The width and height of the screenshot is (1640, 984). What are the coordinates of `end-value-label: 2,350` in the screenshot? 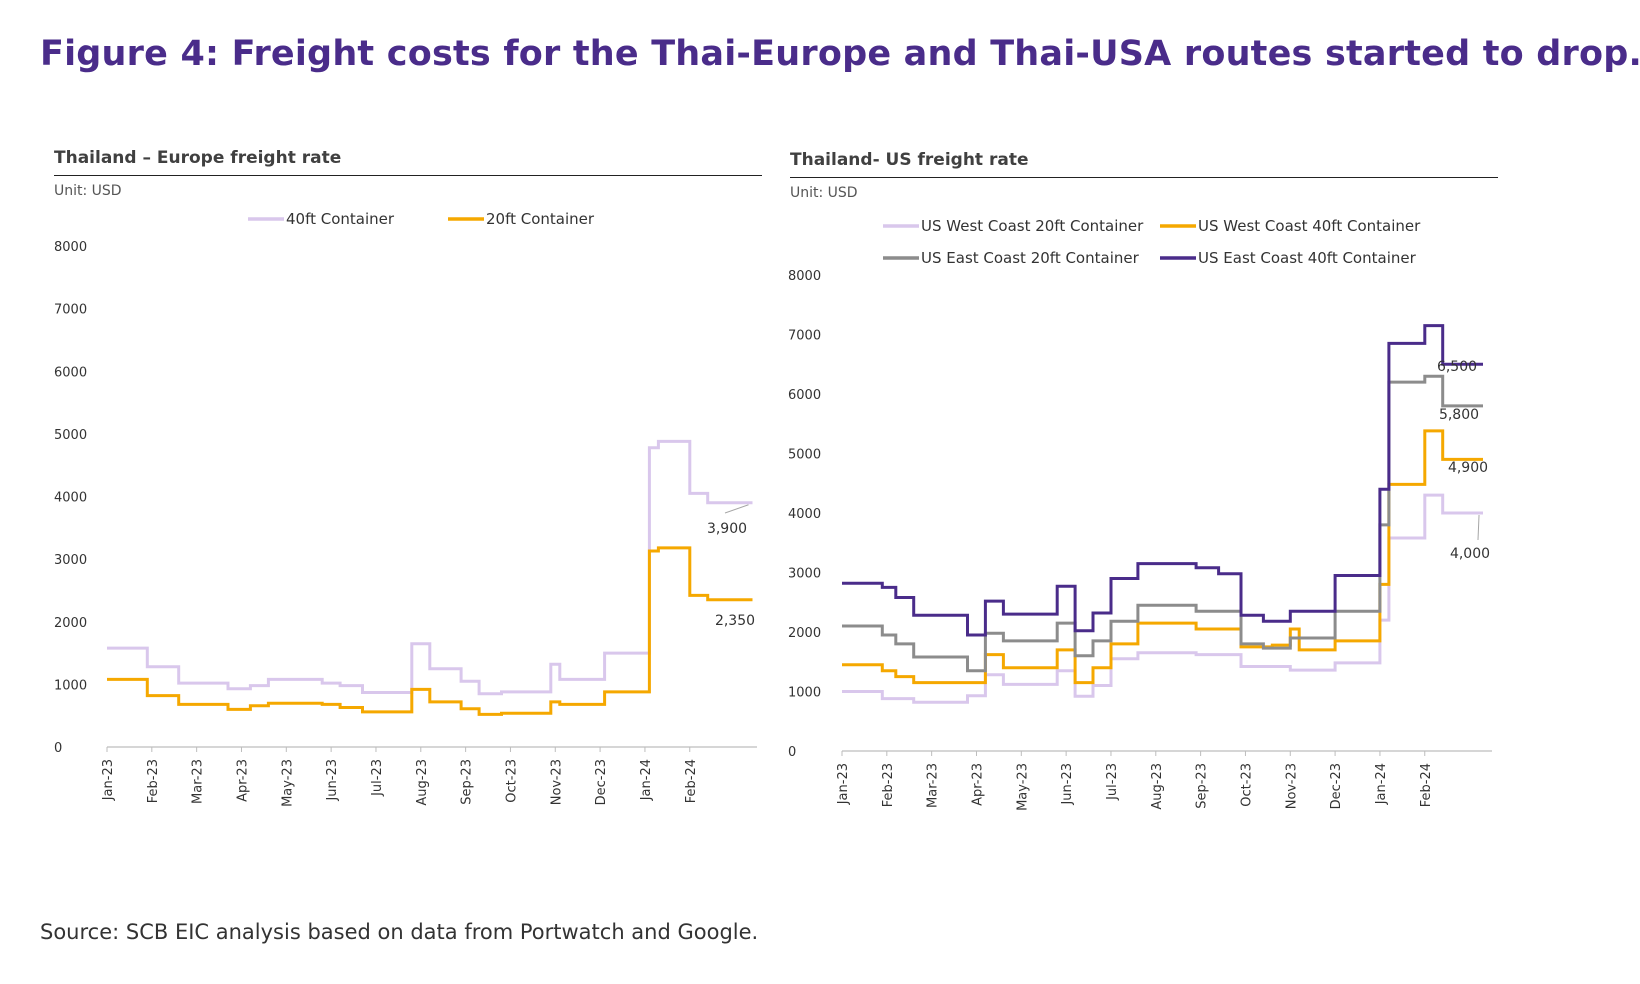 It's located at (735, 621).